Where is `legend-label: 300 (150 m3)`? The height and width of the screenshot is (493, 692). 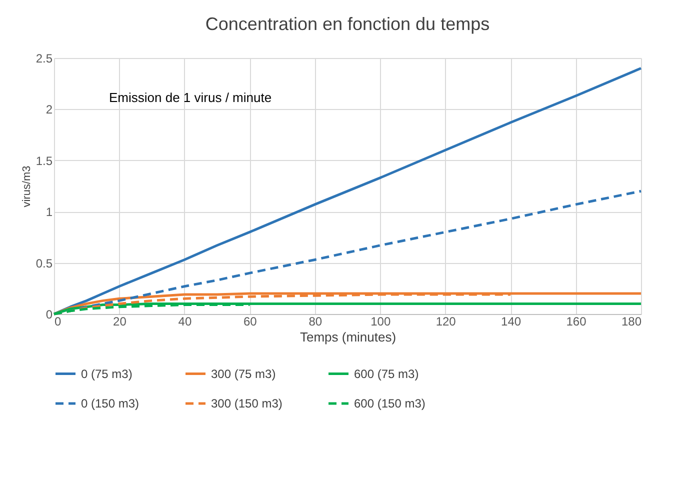 legend-label: 300 (150 m3) is located at coordinates (246, 403).